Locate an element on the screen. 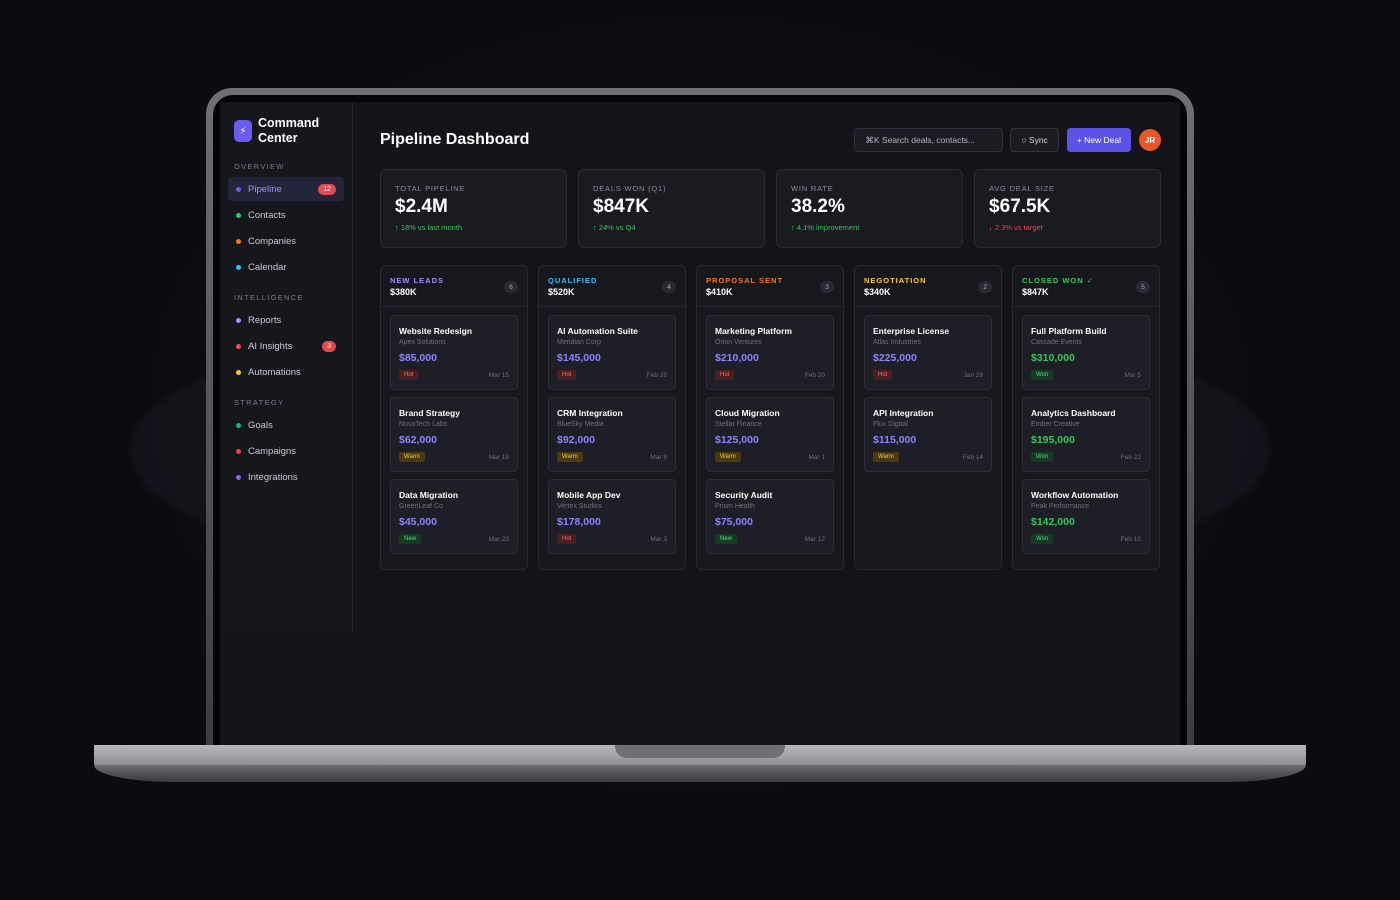 The width and height of the screenshot is (1400, 900). sidebar-item-goals: Goals is located at coordinates (286, 425).